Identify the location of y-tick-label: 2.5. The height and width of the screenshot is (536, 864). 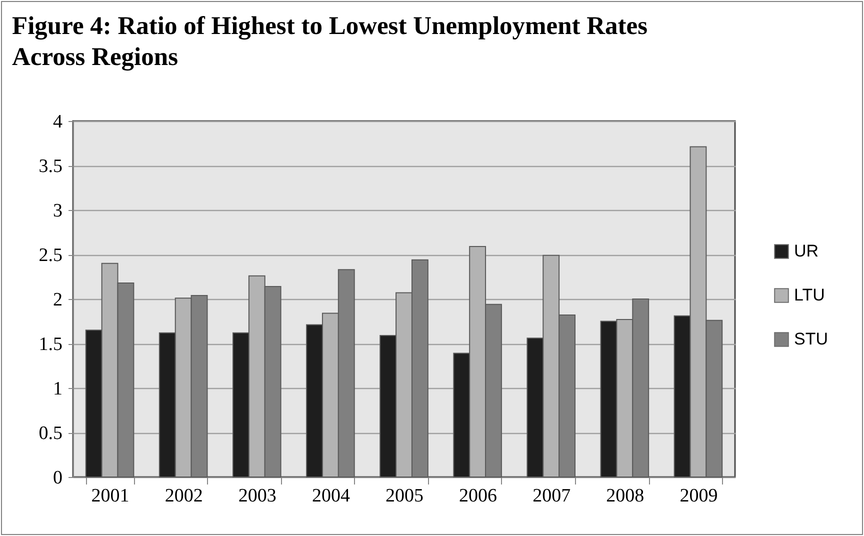
(50, 255).